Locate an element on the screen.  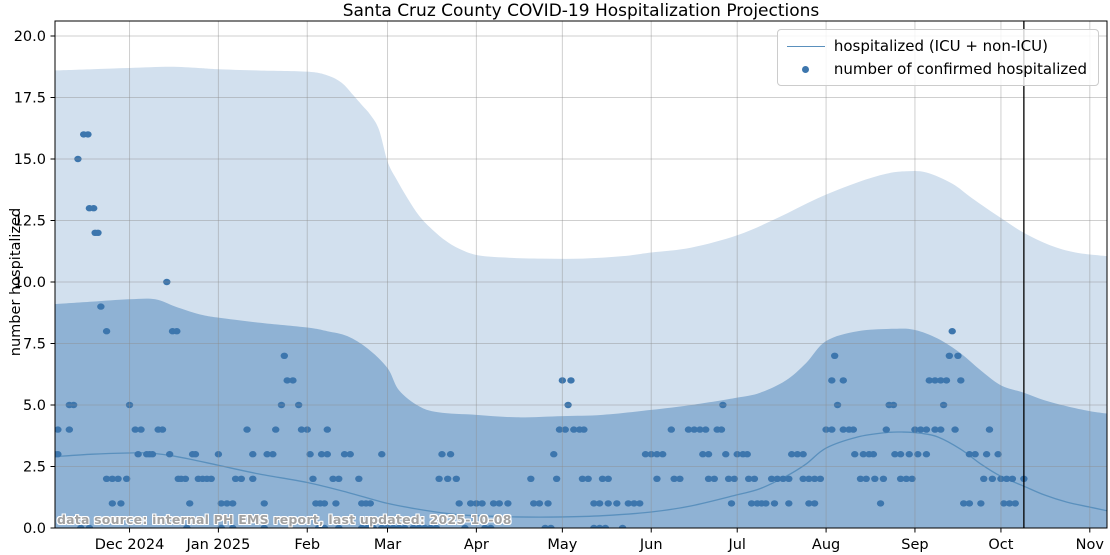
svg-text: Feb is located at coordinates (307, 545).